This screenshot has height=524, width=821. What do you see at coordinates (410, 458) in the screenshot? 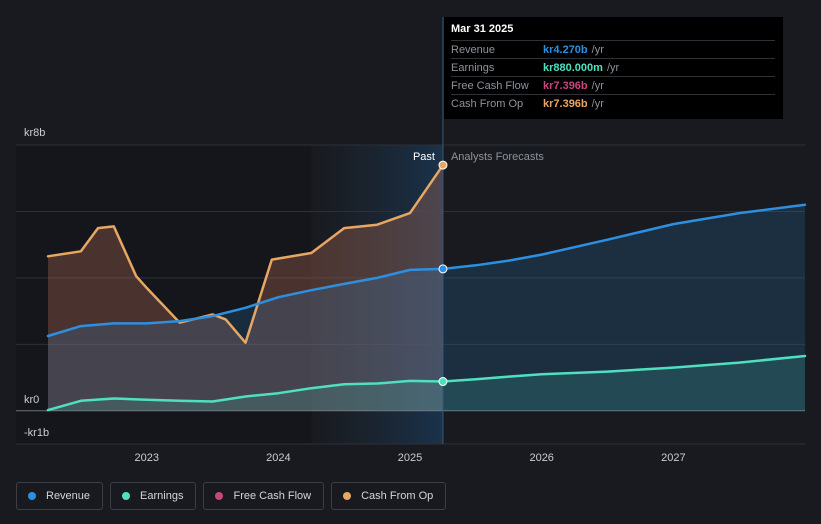
I see `x-tick-label: 2025` at bounding box center [410, 458].